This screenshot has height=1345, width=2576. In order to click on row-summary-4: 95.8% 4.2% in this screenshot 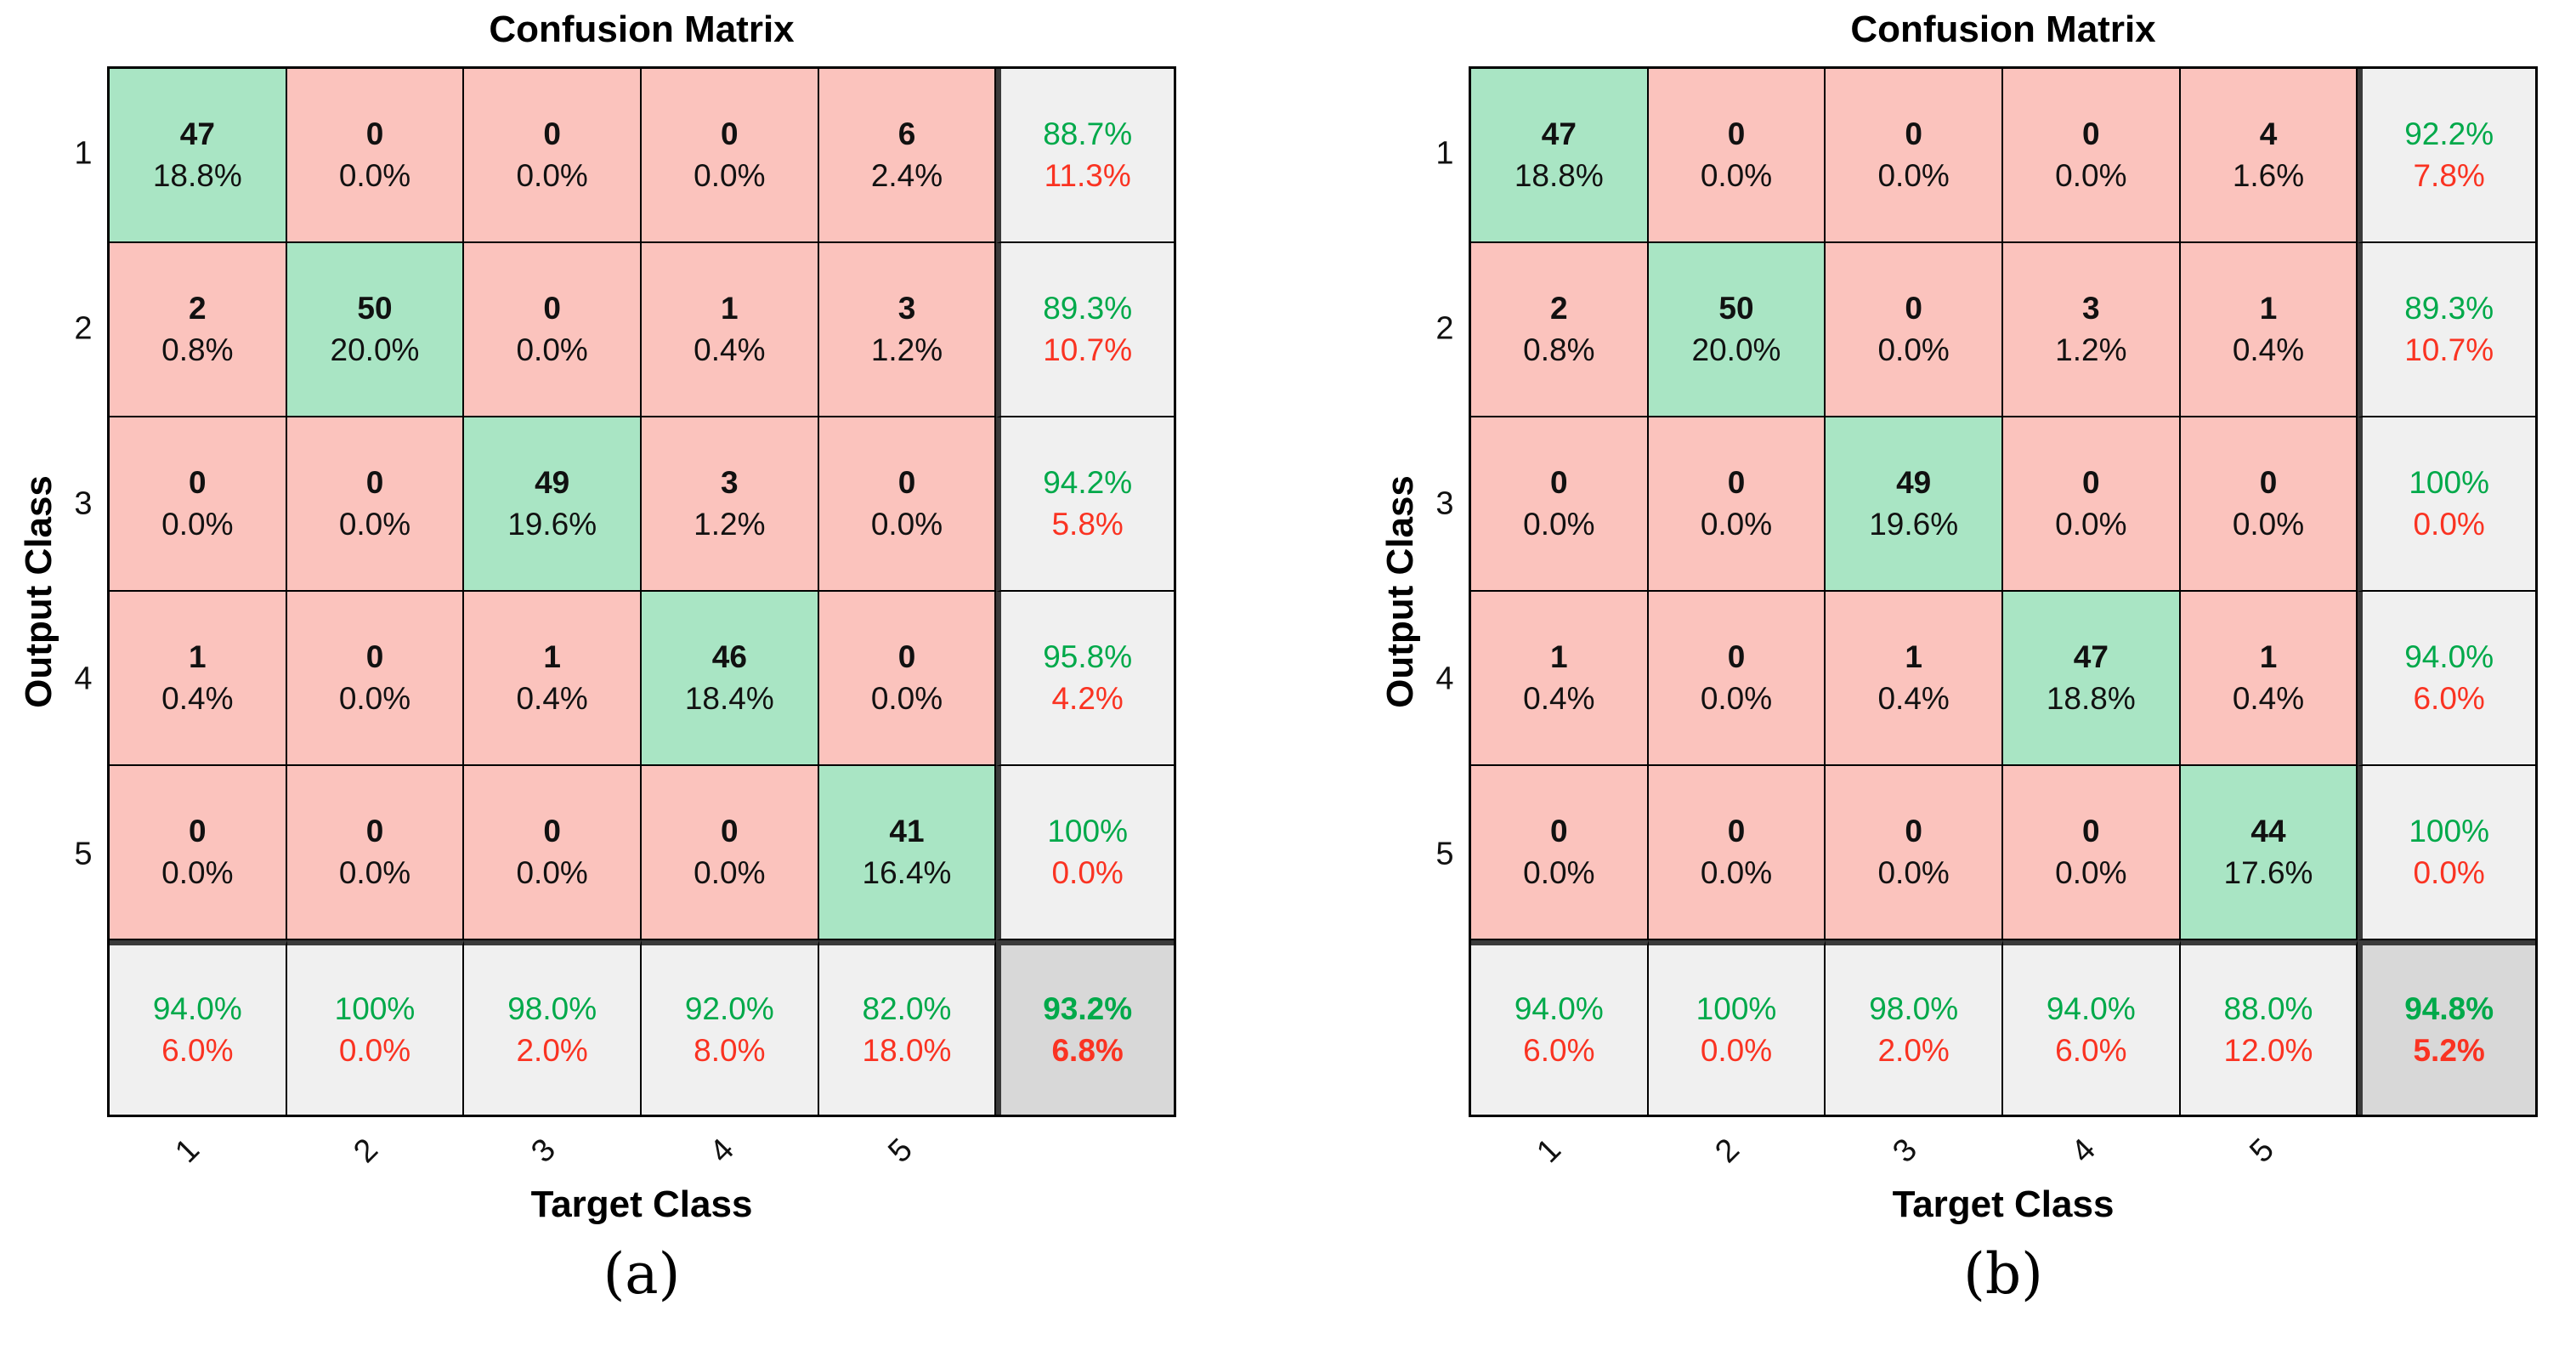, I will do `click(1085, 679)`.